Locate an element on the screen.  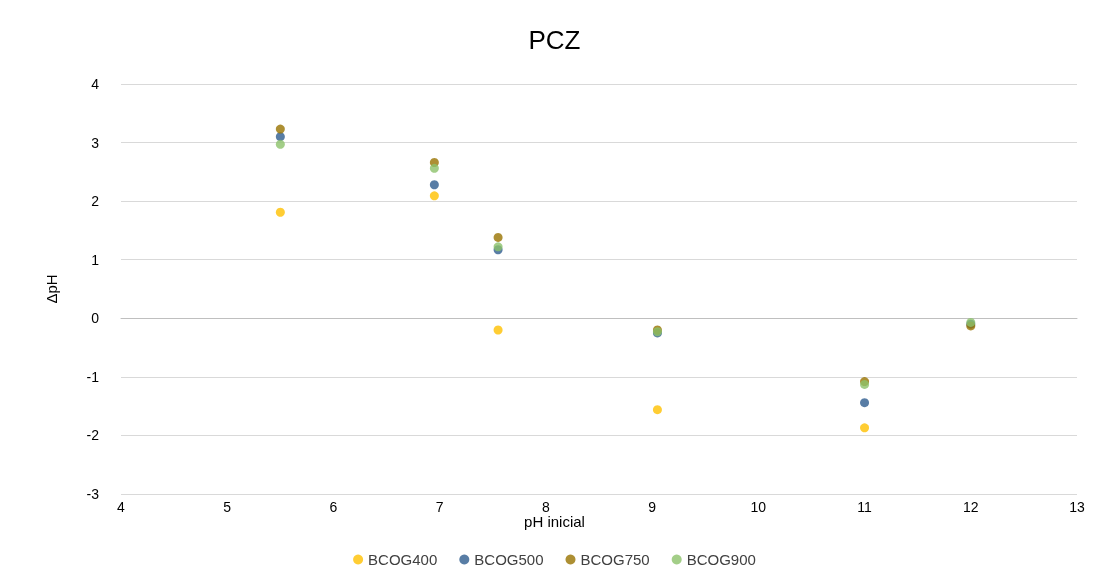
y-tick-label: 0 is located at coordinates (95, 318).